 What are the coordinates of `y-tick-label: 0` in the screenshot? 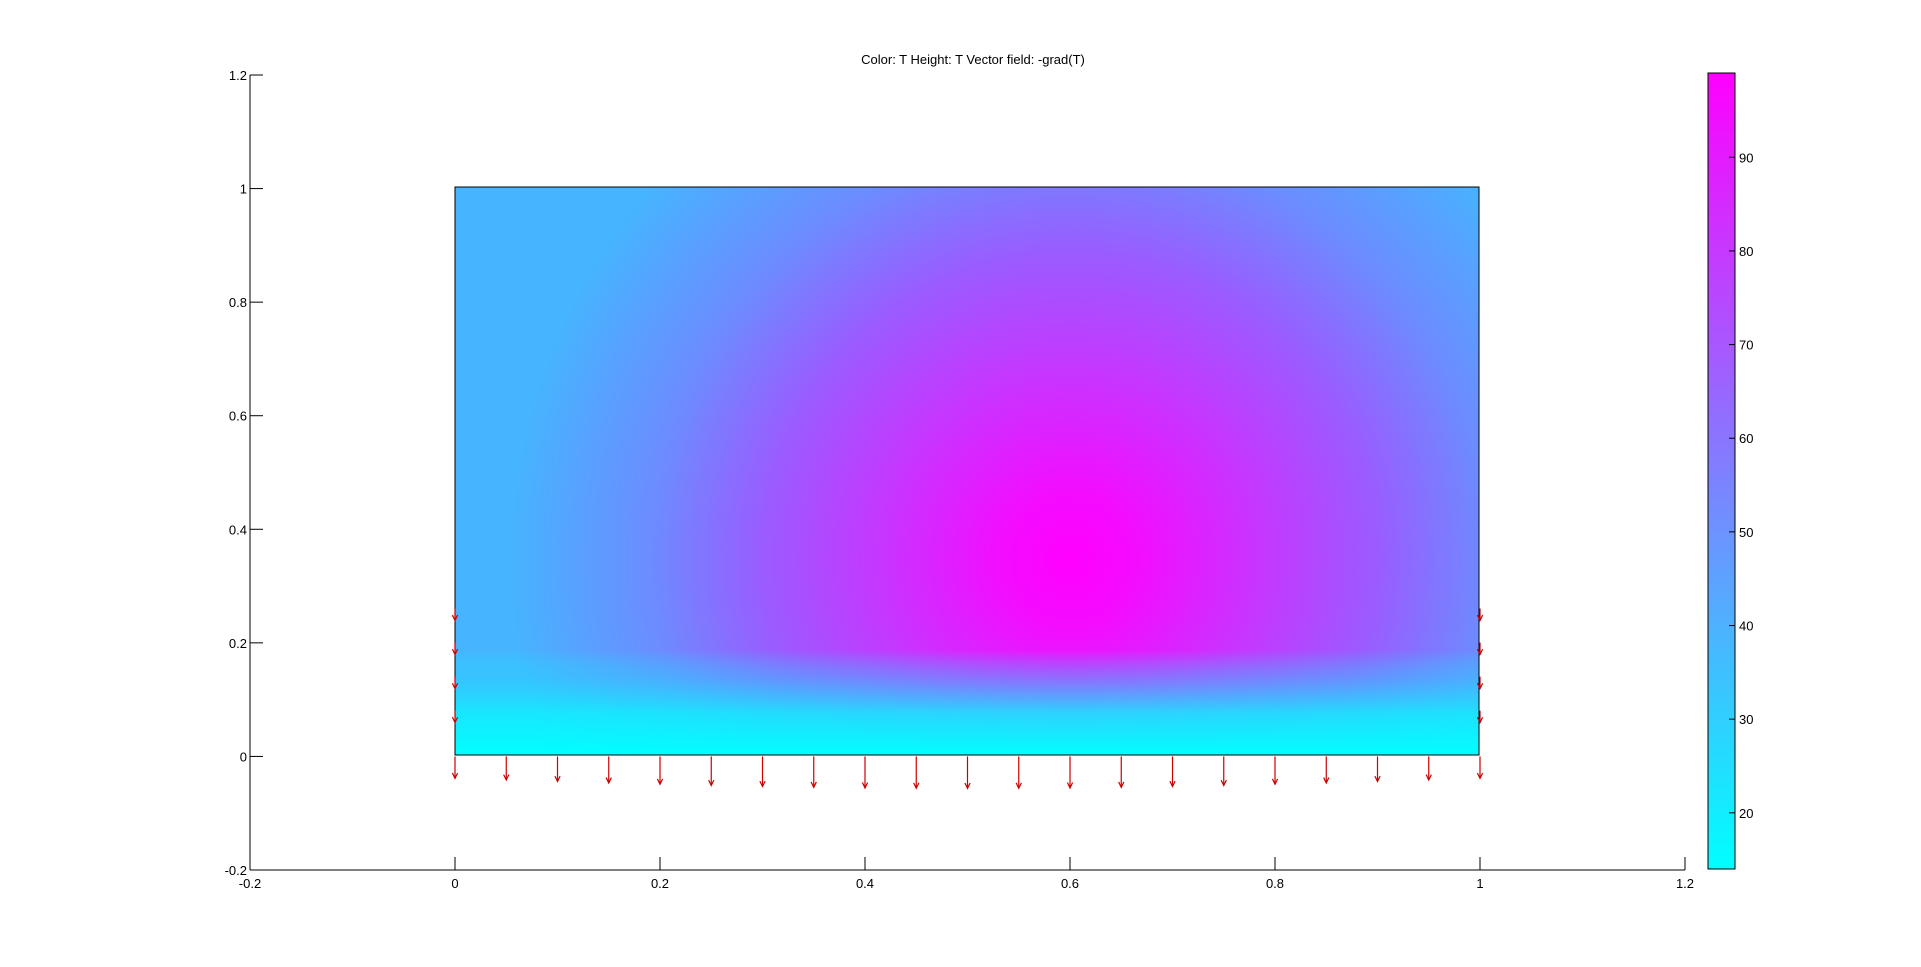 It's located at (243, 756).